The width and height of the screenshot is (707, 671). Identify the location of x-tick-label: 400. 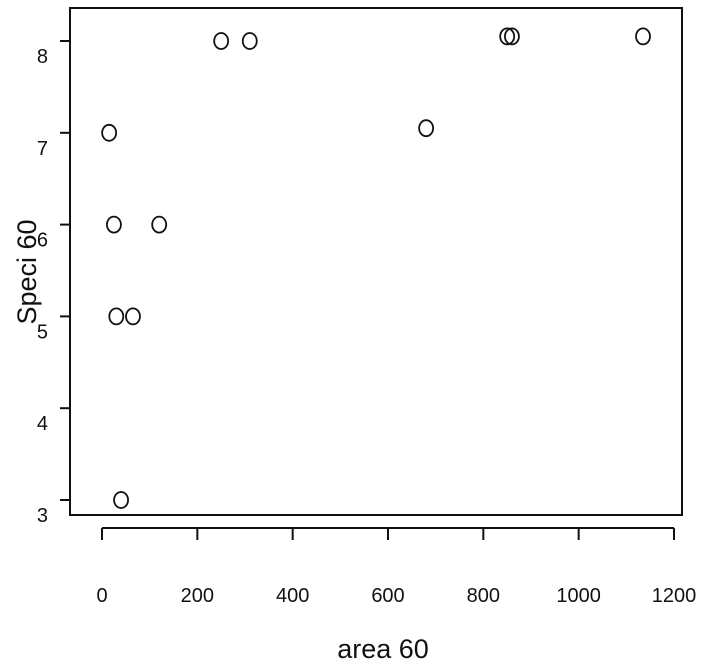
(292, 596).